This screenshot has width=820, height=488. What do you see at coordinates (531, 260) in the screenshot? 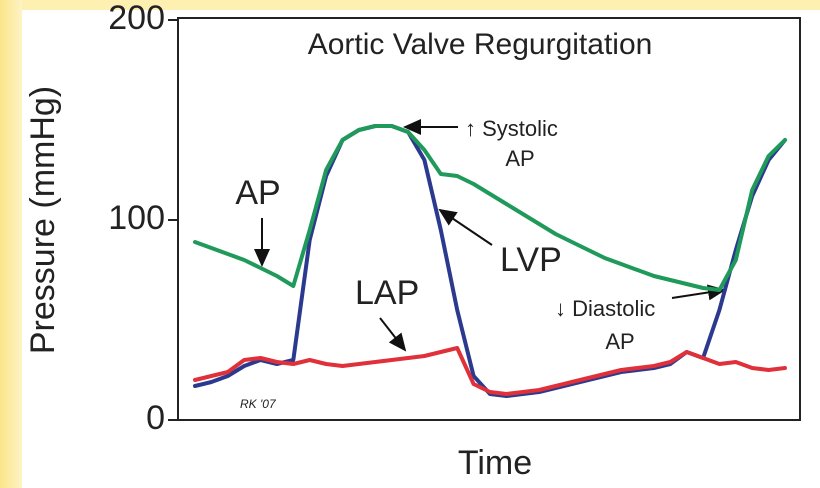
I see `lvp-label: LVP` at bounding box center [531, 260].